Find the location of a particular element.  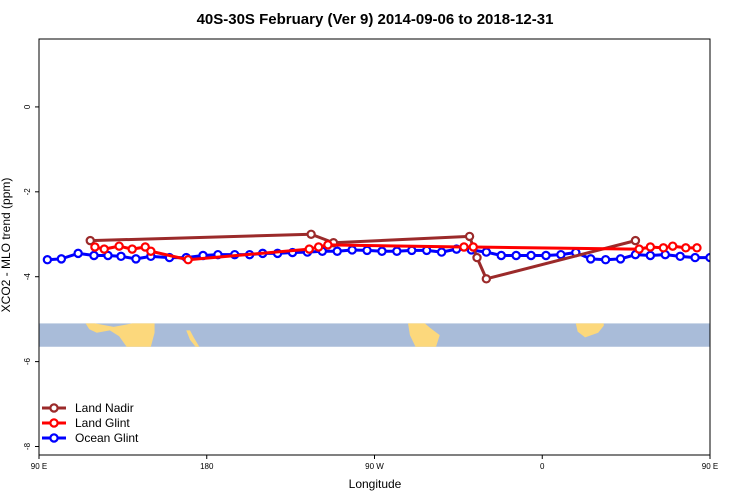

legend-marker-ocean-glint is located at coordinates (54, 438).